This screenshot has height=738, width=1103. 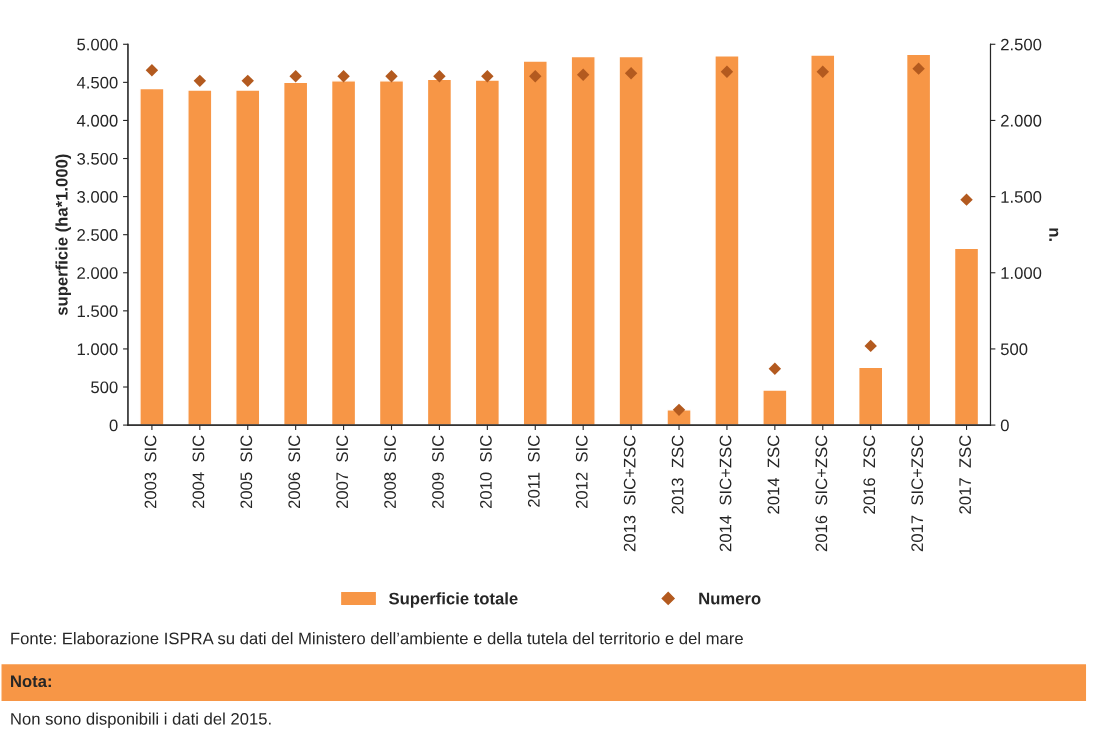 What do you see at coordinates (97, 44) in the screenshot?
I see `y-tick-label: 5.000` at bounding box center [97, 44].